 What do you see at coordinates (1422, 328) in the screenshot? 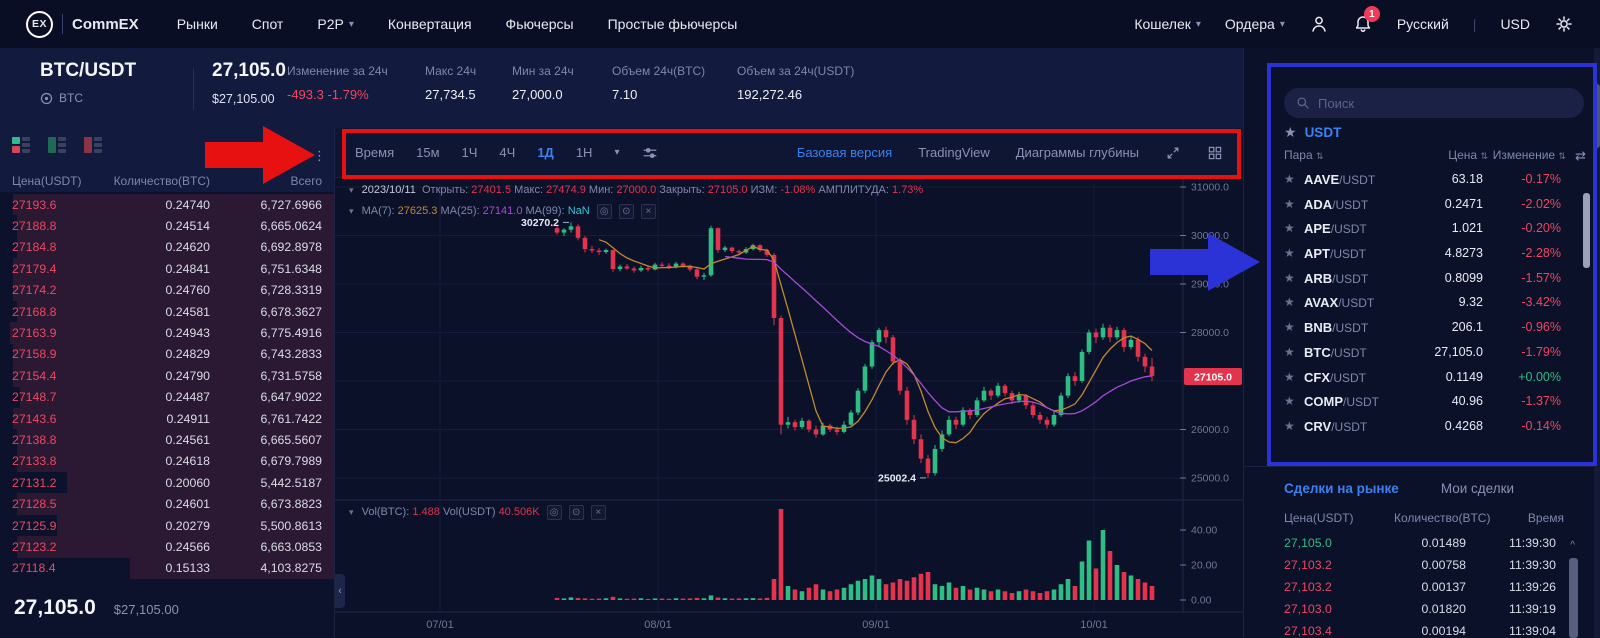
I see `market-pair-row: ★ BNB/USDT 206.1 -0.96%` at bounding box center [1422, 328].